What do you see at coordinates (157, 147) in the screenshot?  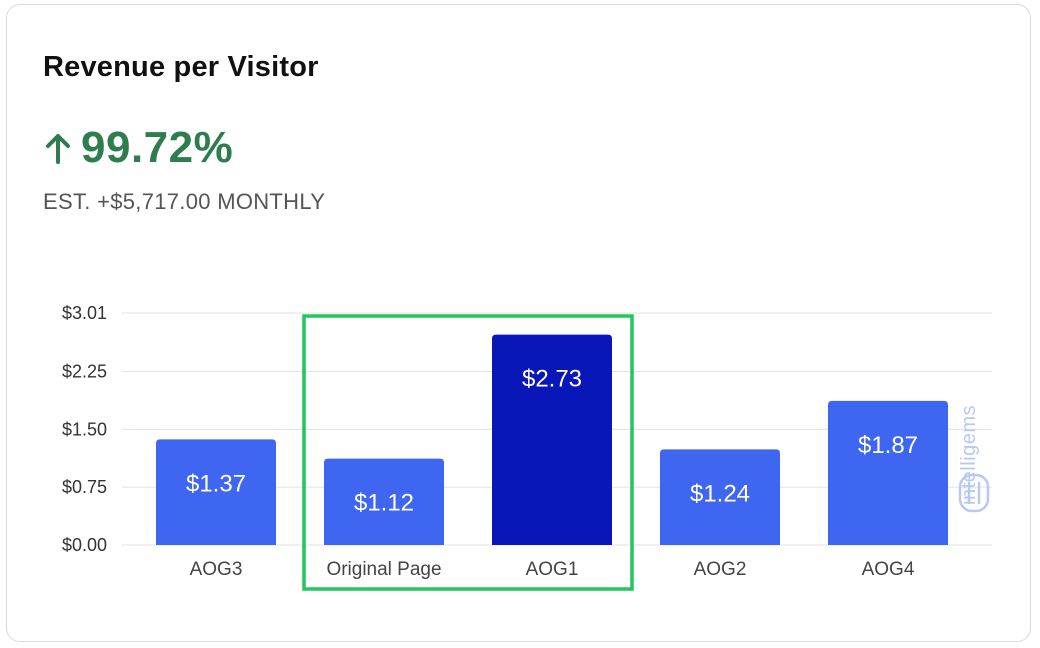 I see `change-value: 99.72%` at bounding box center [157, 147].